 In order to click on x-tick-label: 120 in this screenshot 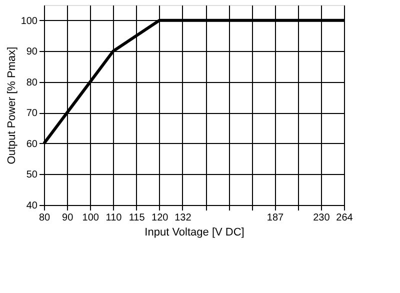, I will do `click(160, 218)`.